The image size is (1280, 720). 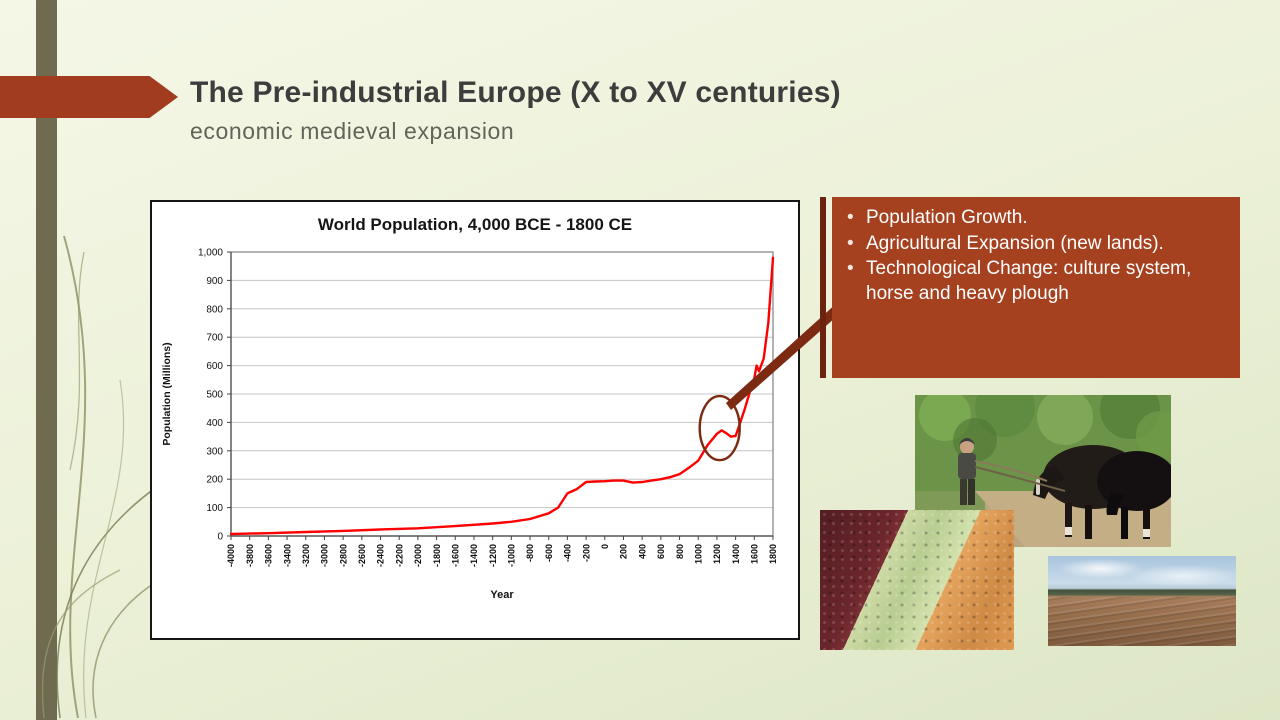 I want to click on svg-text: 500, so click(x=214, y=395).